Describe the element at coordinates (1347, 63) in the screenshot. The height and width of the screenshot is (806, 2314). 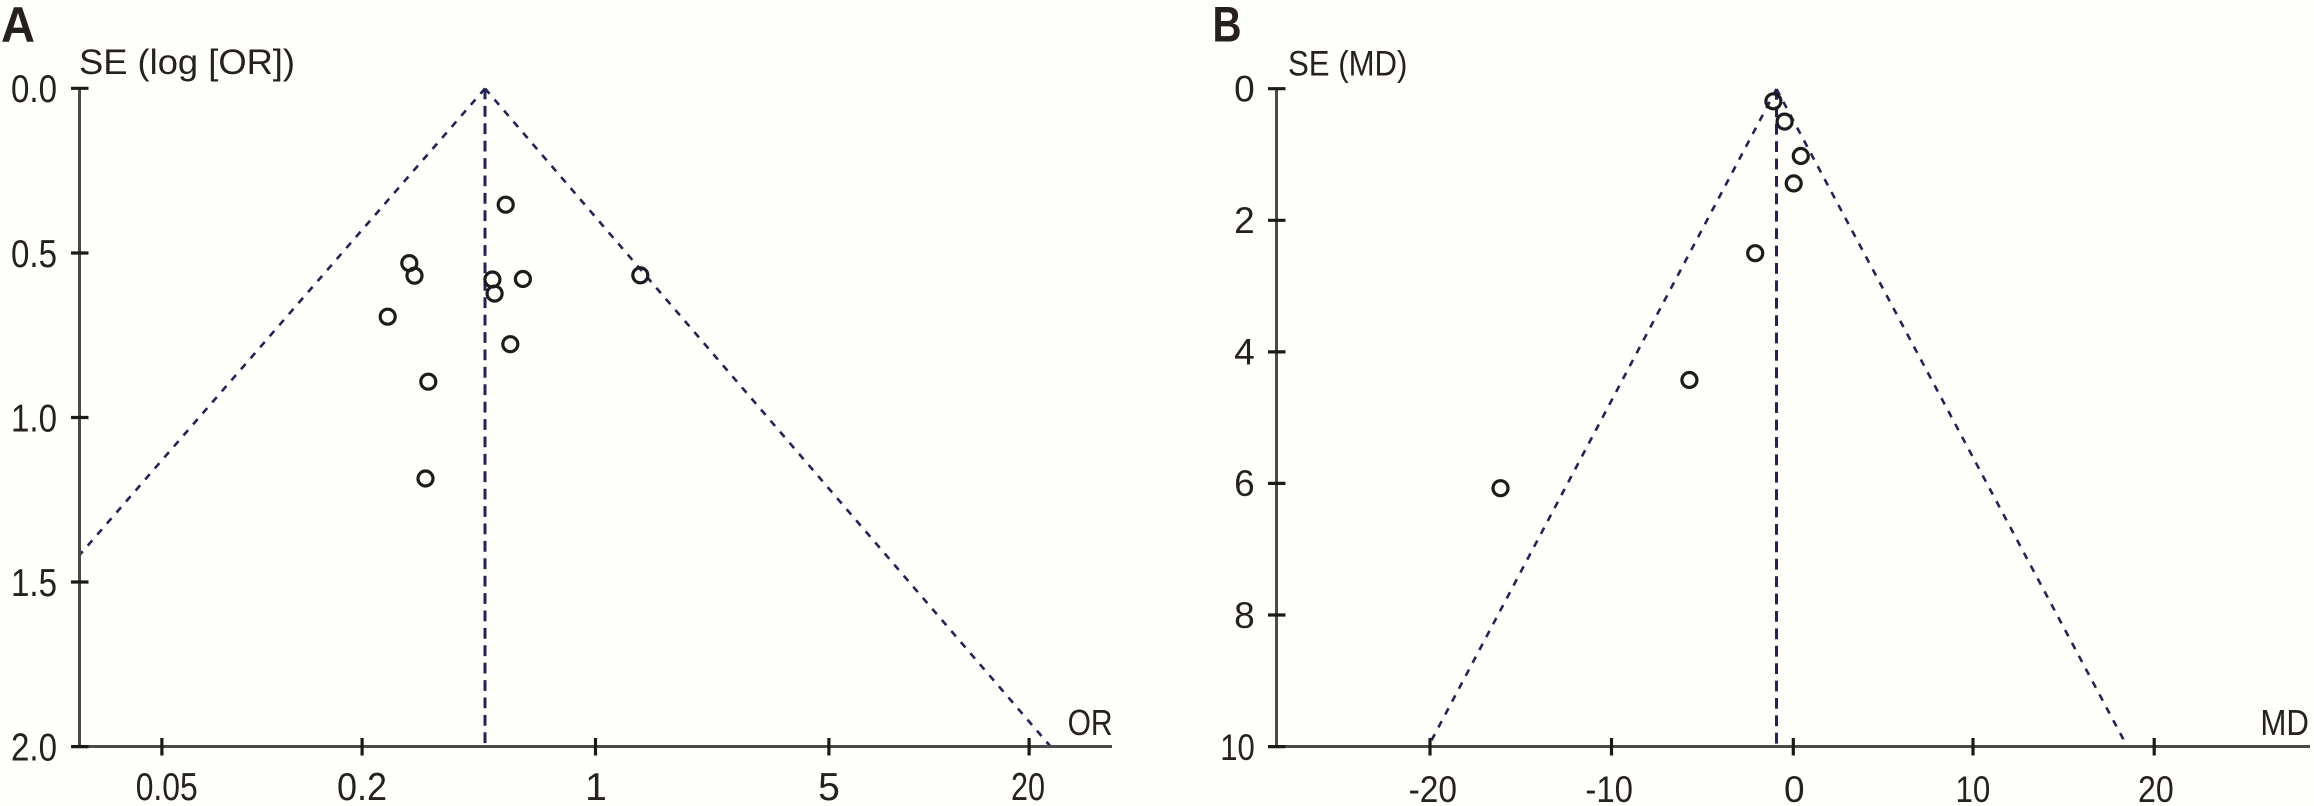
I see `svg-text: SE (MD)` at that location.